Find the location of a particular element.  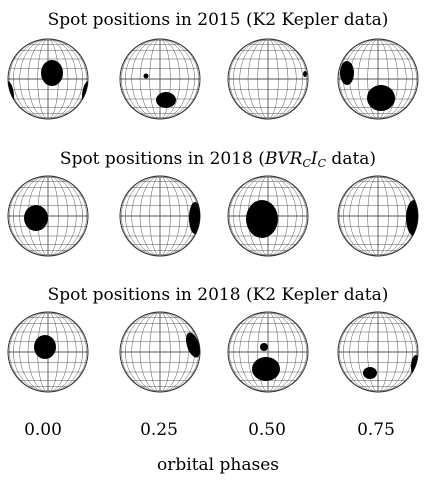

band-i-subscript: C is located at coordinates (322, 163).